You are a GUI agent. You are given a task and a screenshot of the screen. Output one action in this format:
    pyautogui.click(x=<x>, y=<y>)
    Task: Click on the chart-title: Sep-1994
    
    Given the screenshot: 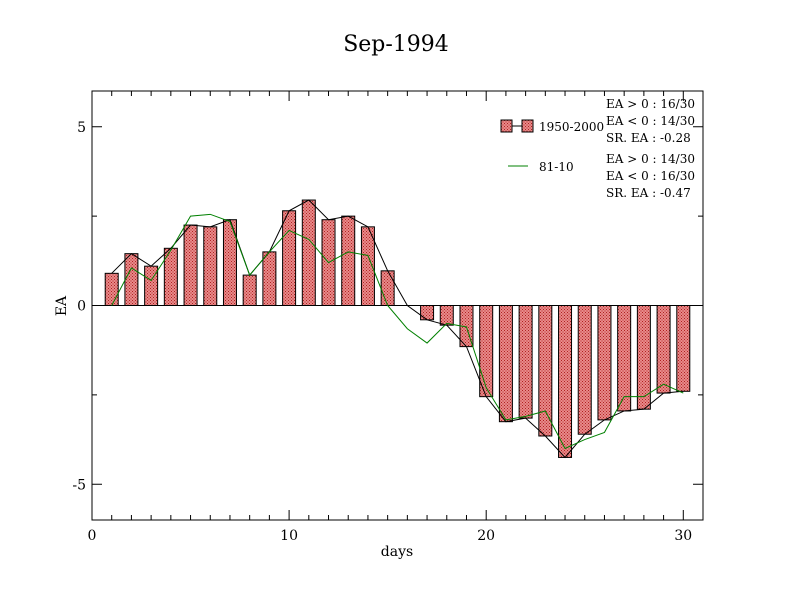 What is the action you would take?
    pyautogui.click(x=396, y=44)
    